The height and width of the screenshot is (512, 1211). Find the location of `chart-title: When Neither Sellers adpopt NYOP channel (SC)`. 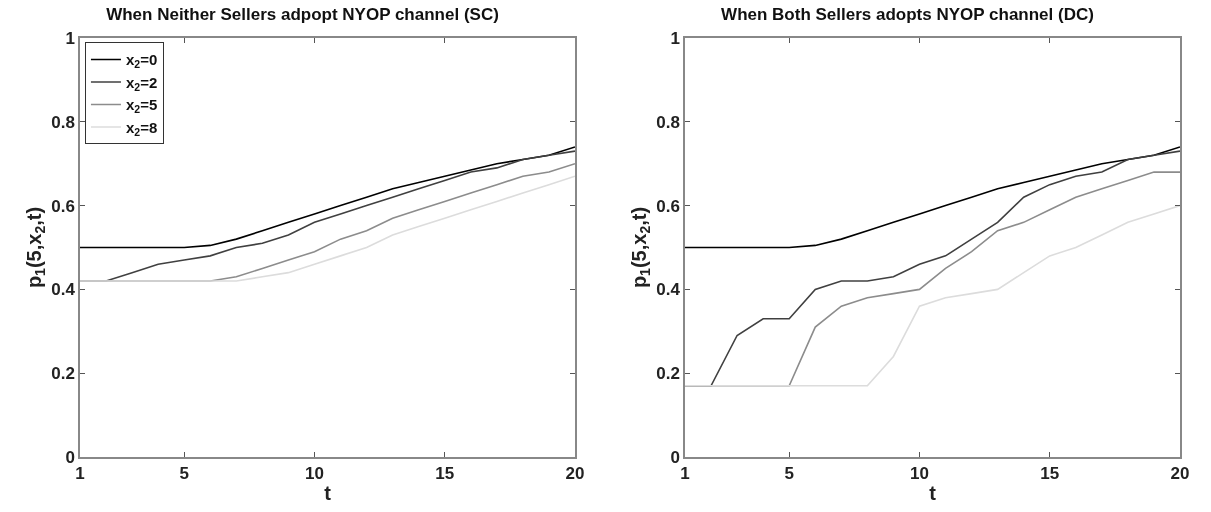

chart-title: When Neither Sellers adpopt NYOP channel (SC) is located at coordinates (302, 14).